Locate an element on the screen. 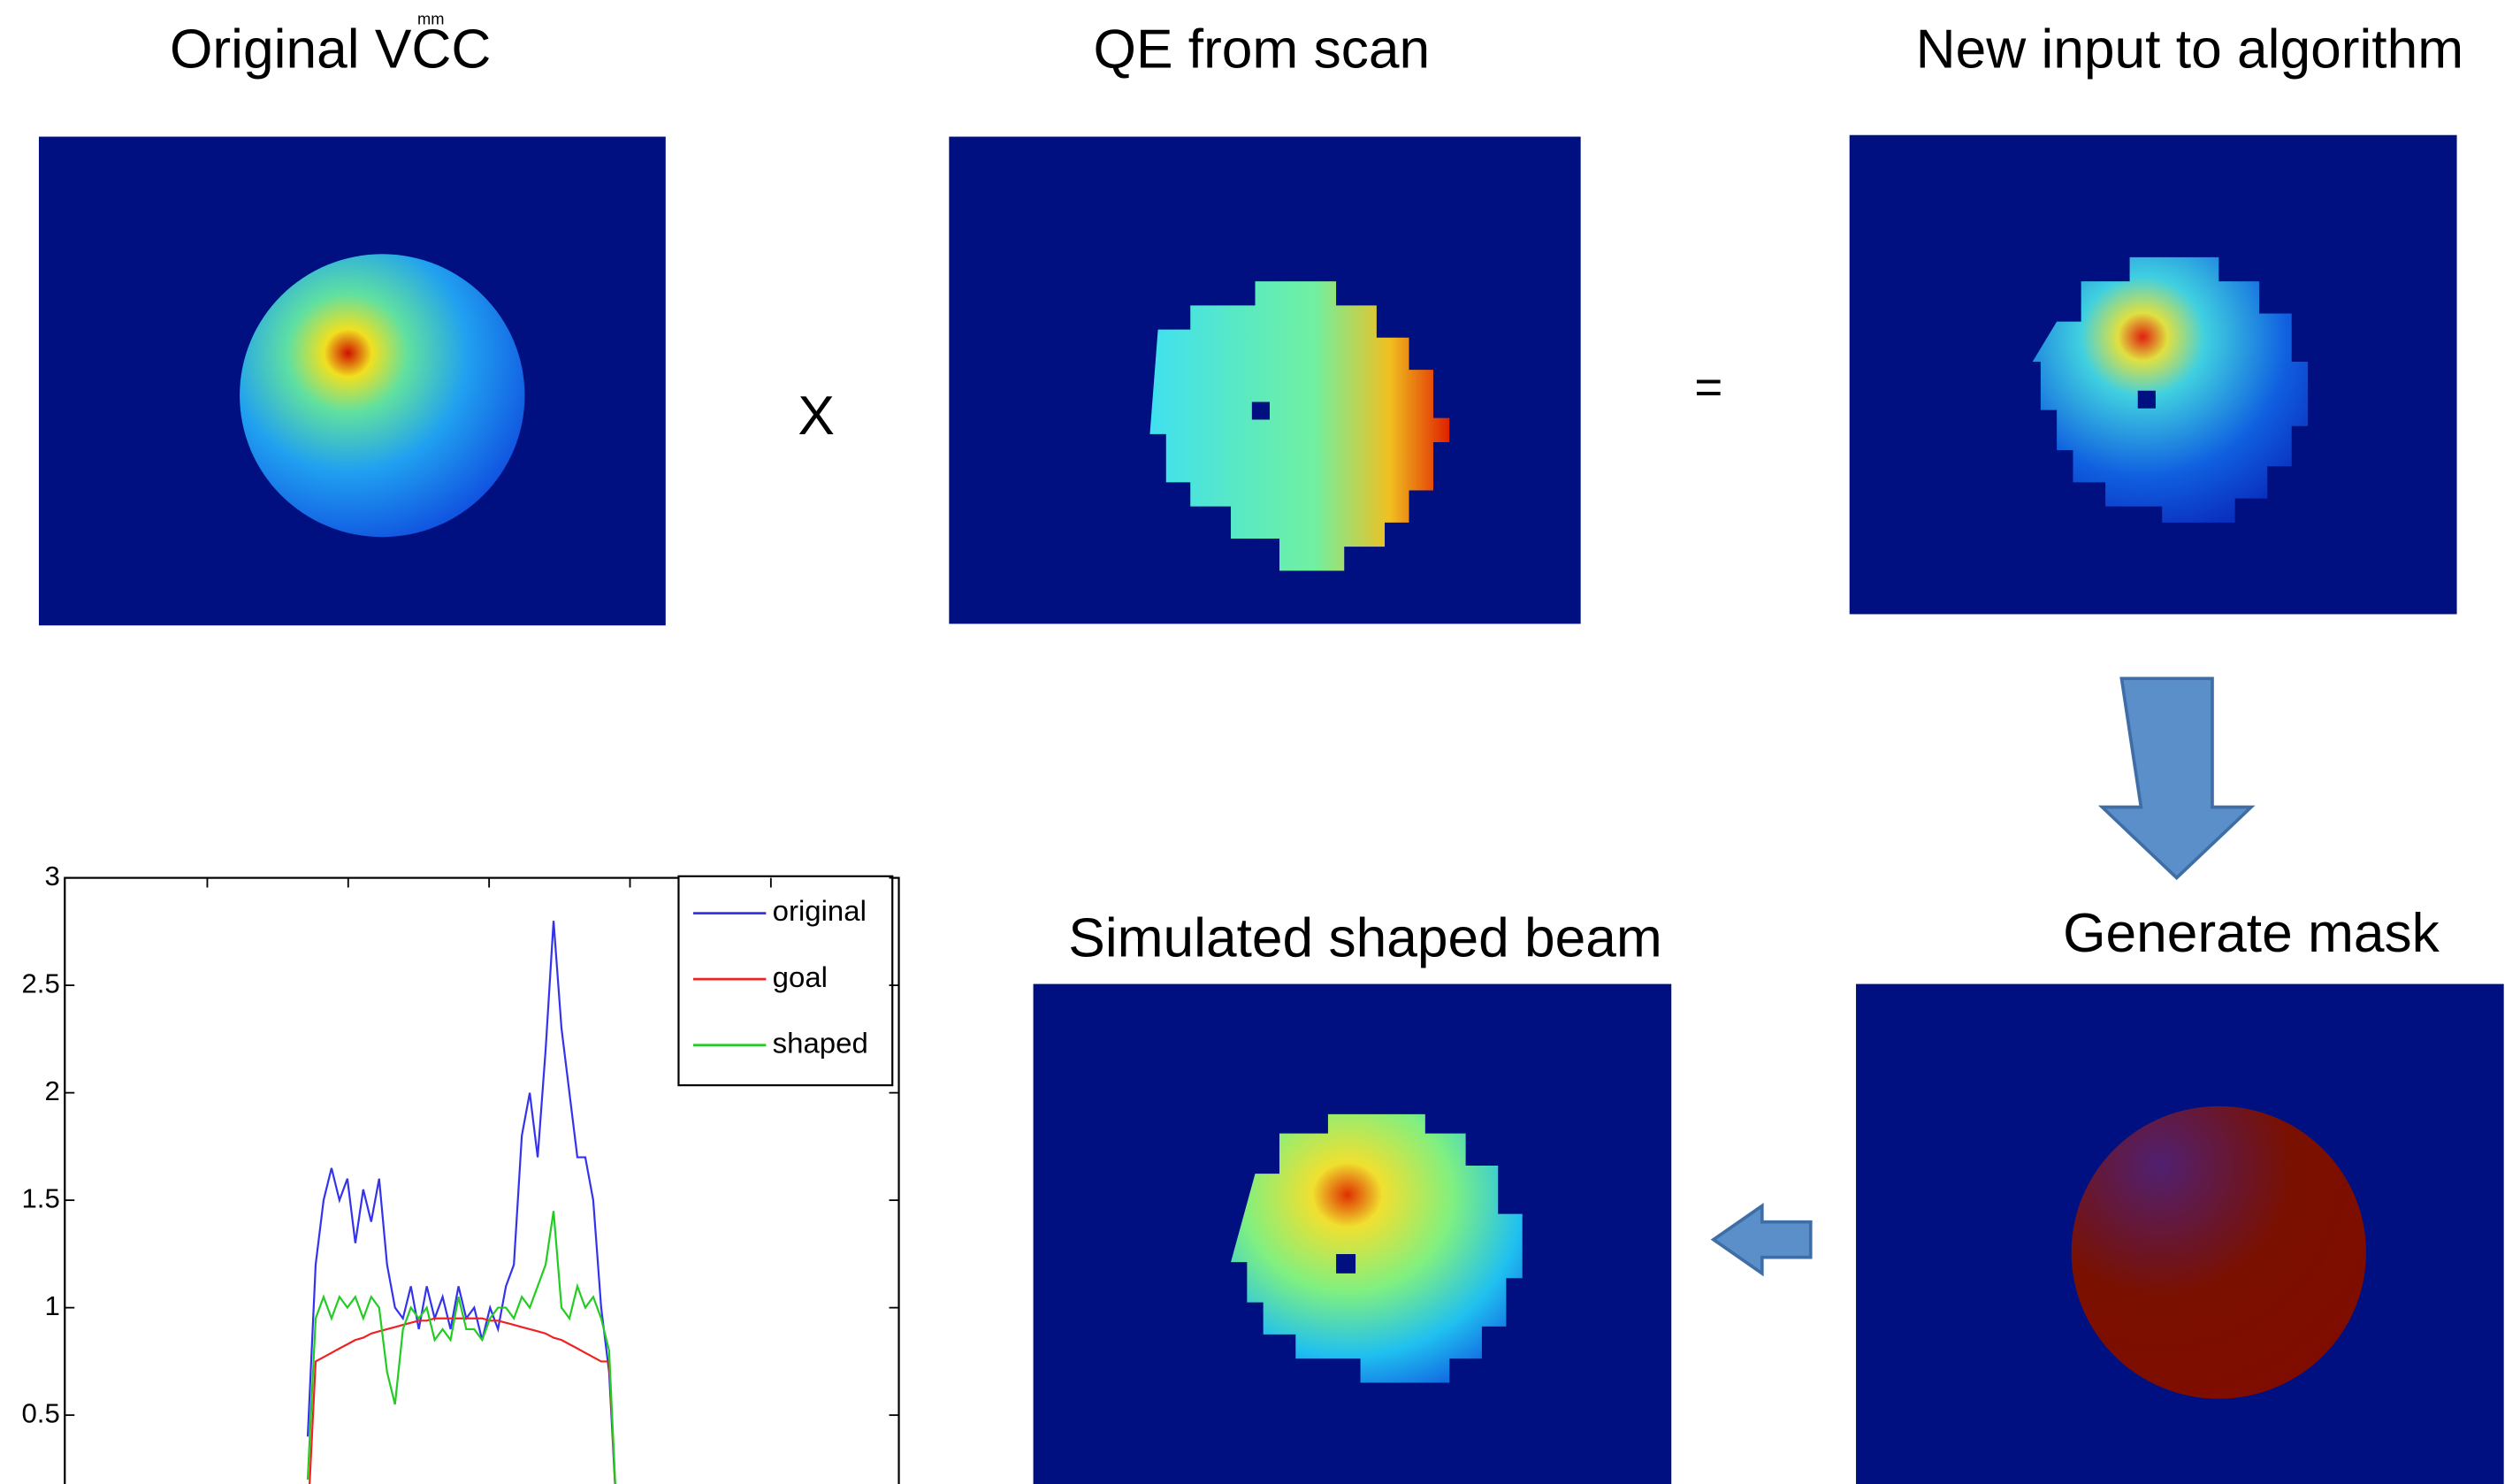  panel-title: QE from scan is located at coordinates (1262, 49).